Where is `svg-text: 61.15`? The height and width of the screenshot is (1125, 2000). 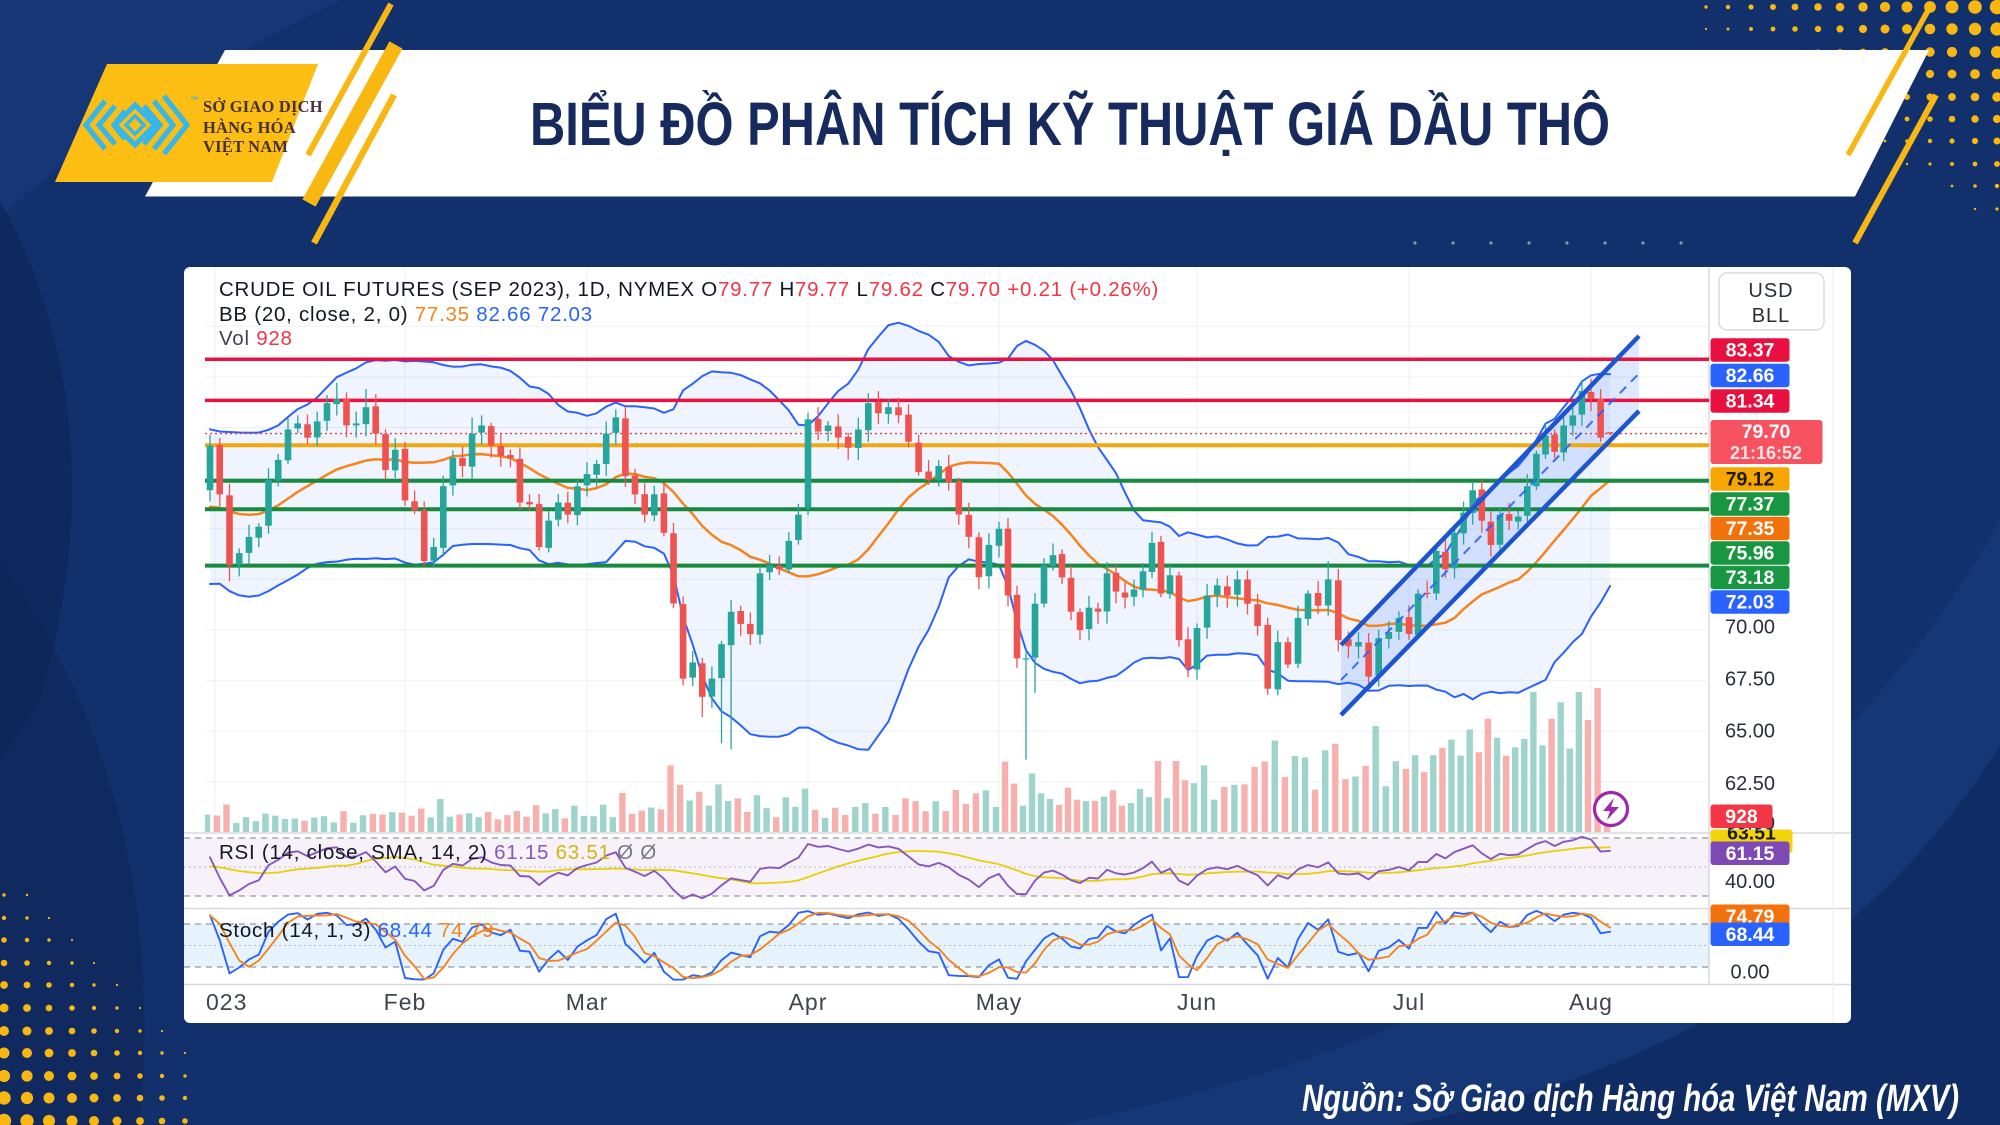 svg-text: 61.15 is located at coordinates (1750, 854).